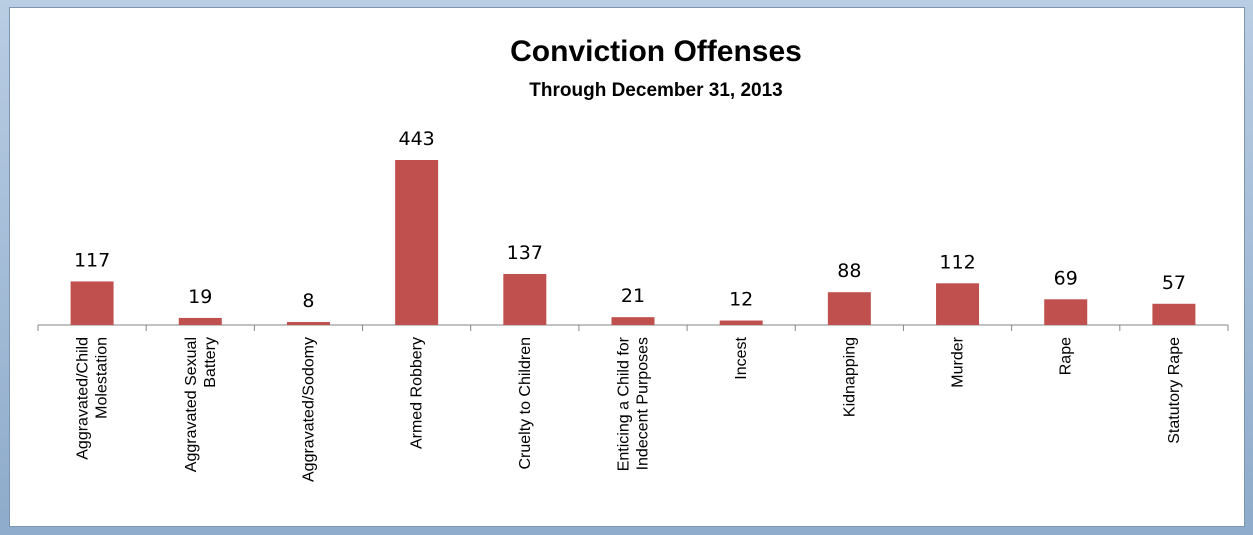 The height and width of the screenshot is (535, 1253). I want to click on category-label: Murder, so click(958, 361).